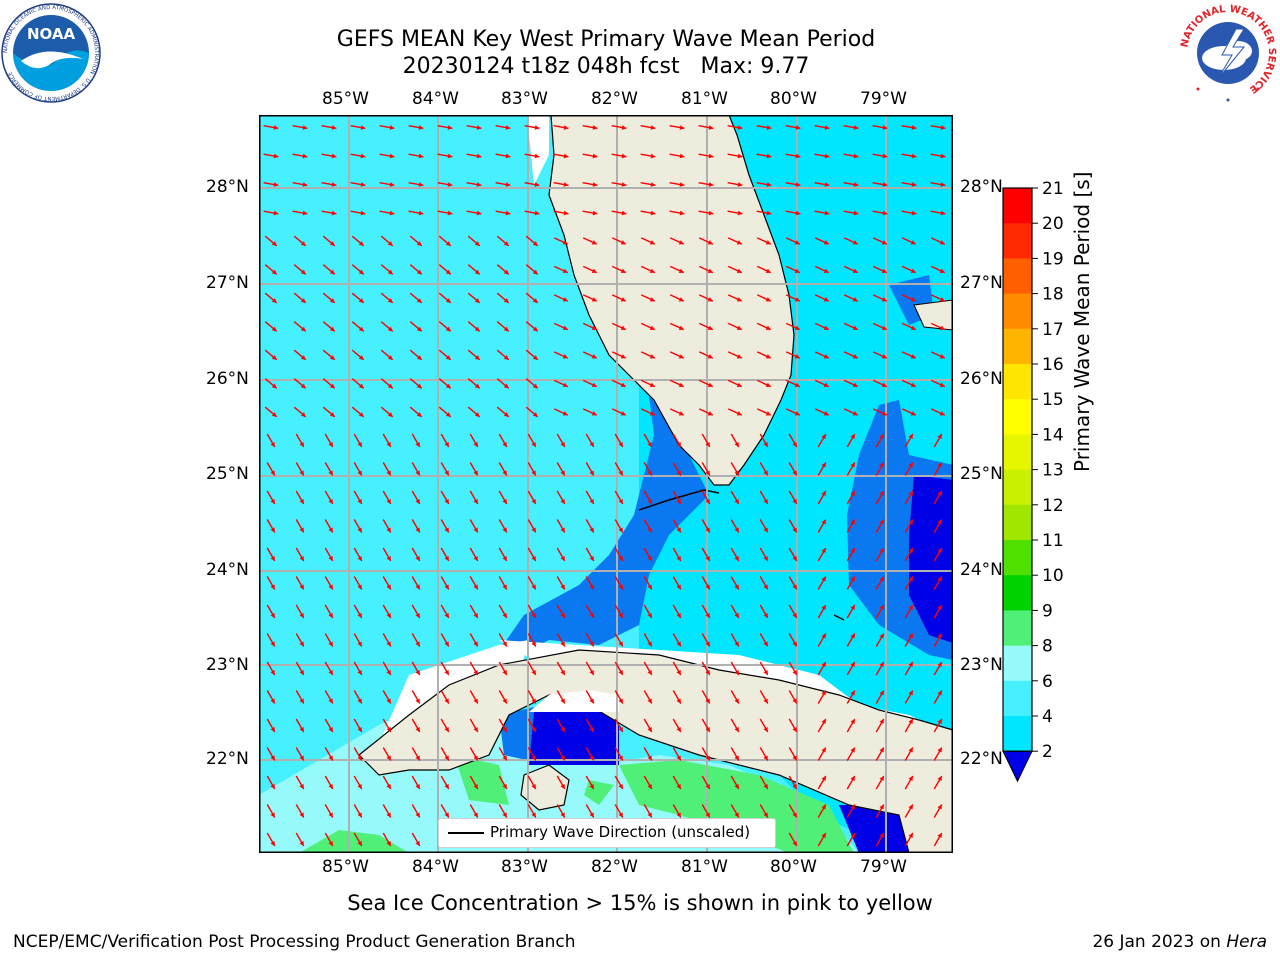  Describe the element at coordinates (981, 187) in the screenshot. I see `lat-label-right-28n: 28°N` at that location.